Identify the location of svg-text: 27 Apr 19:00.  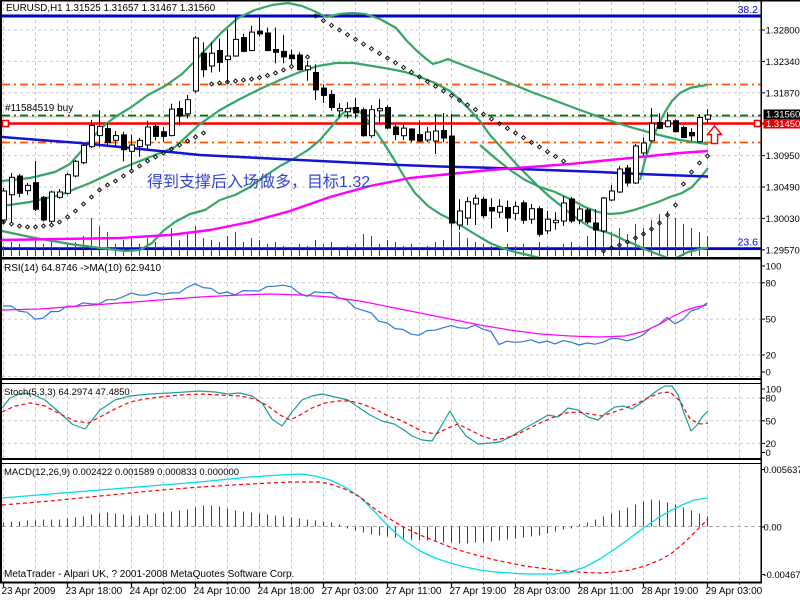
(478, 591).